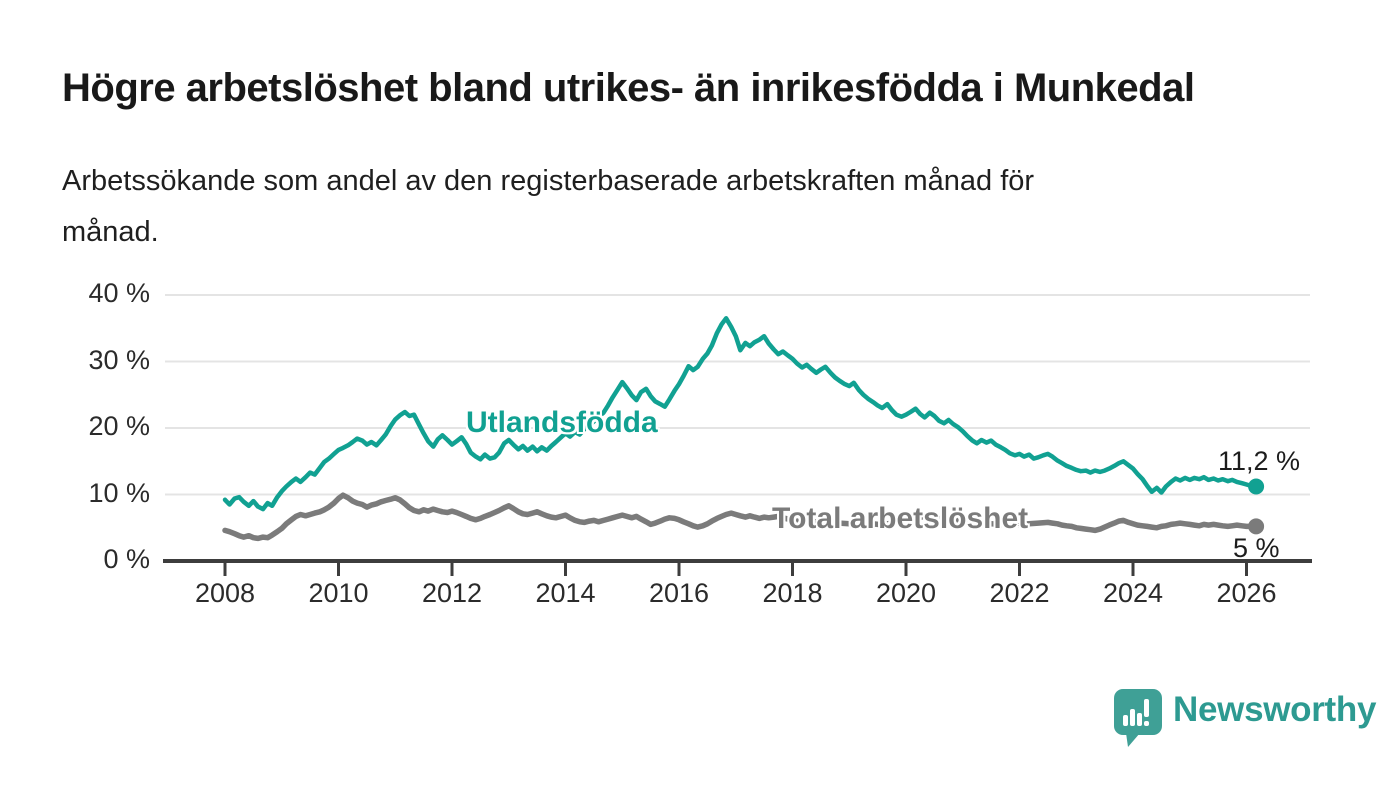  I want to click on y-tick-label-40: 40 %, so click(119, 293).